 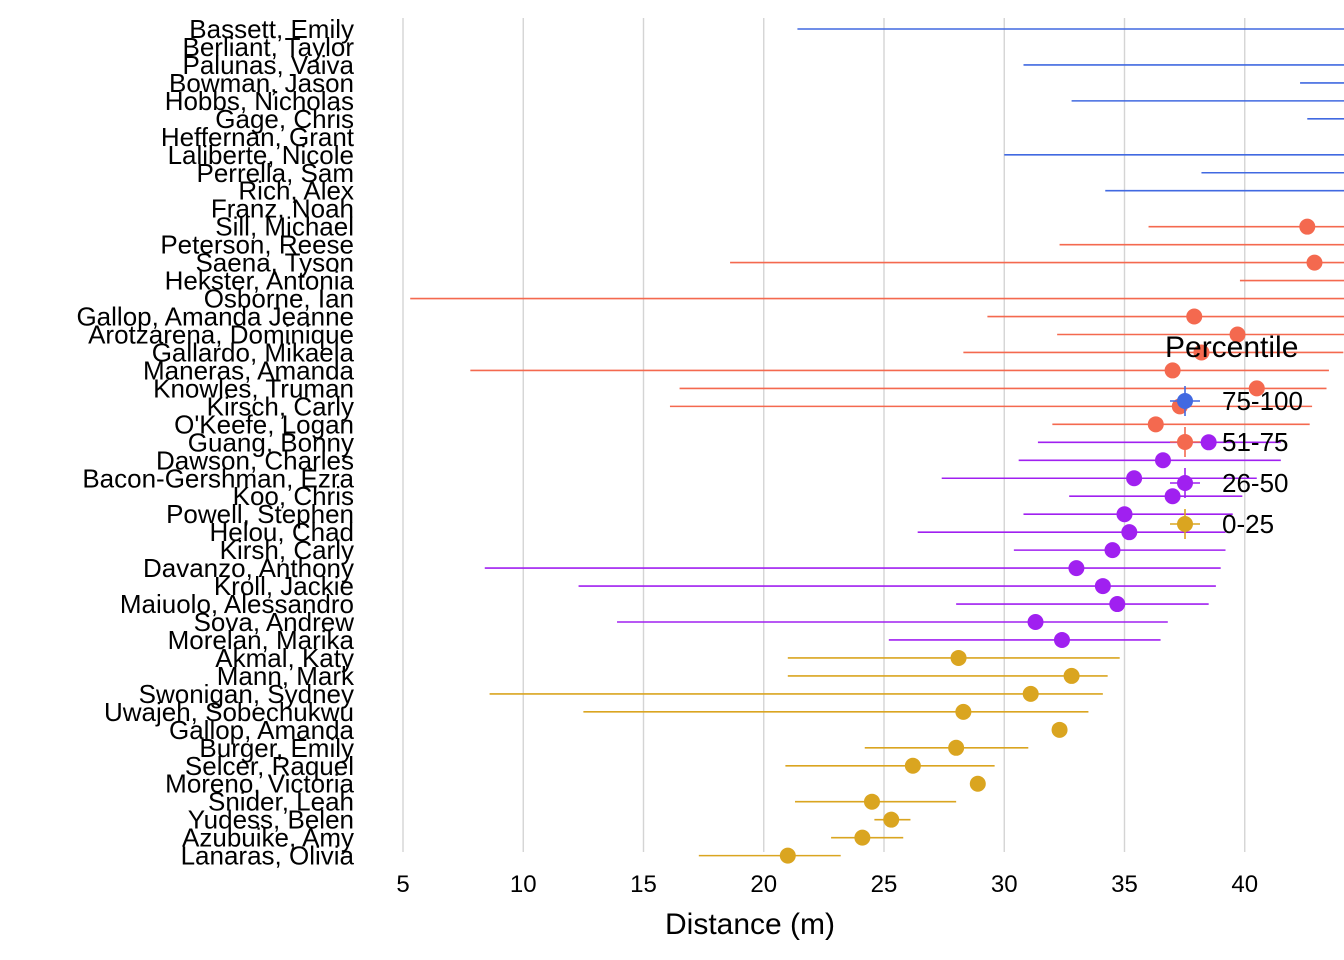 I want to click on y-axis-label: Sill, Michael, so click(x=284, y=227).